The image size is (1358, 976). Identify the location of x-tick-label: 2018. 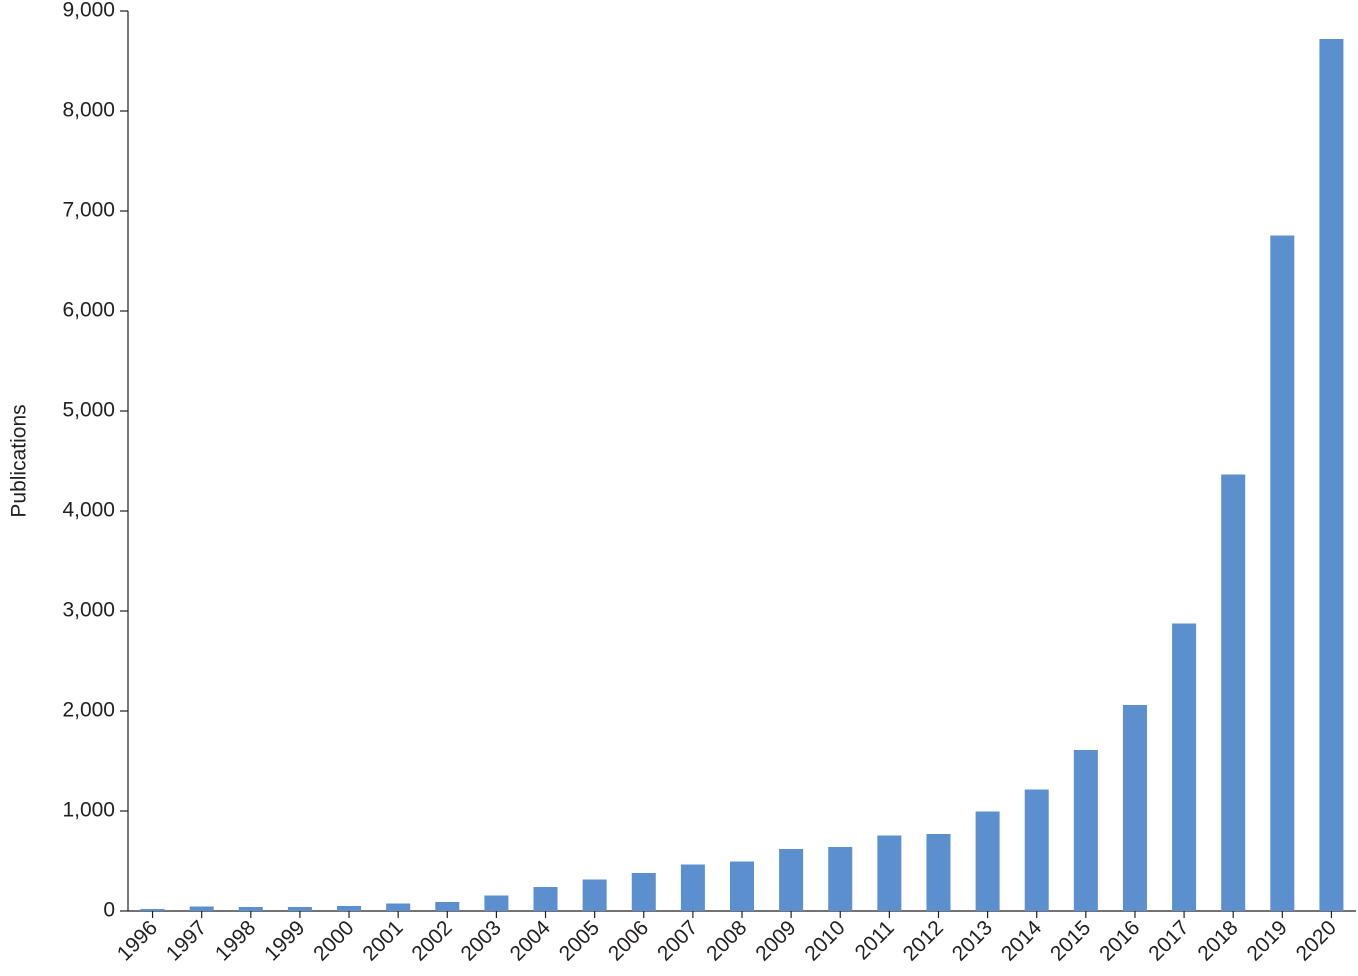
(1217, 940).